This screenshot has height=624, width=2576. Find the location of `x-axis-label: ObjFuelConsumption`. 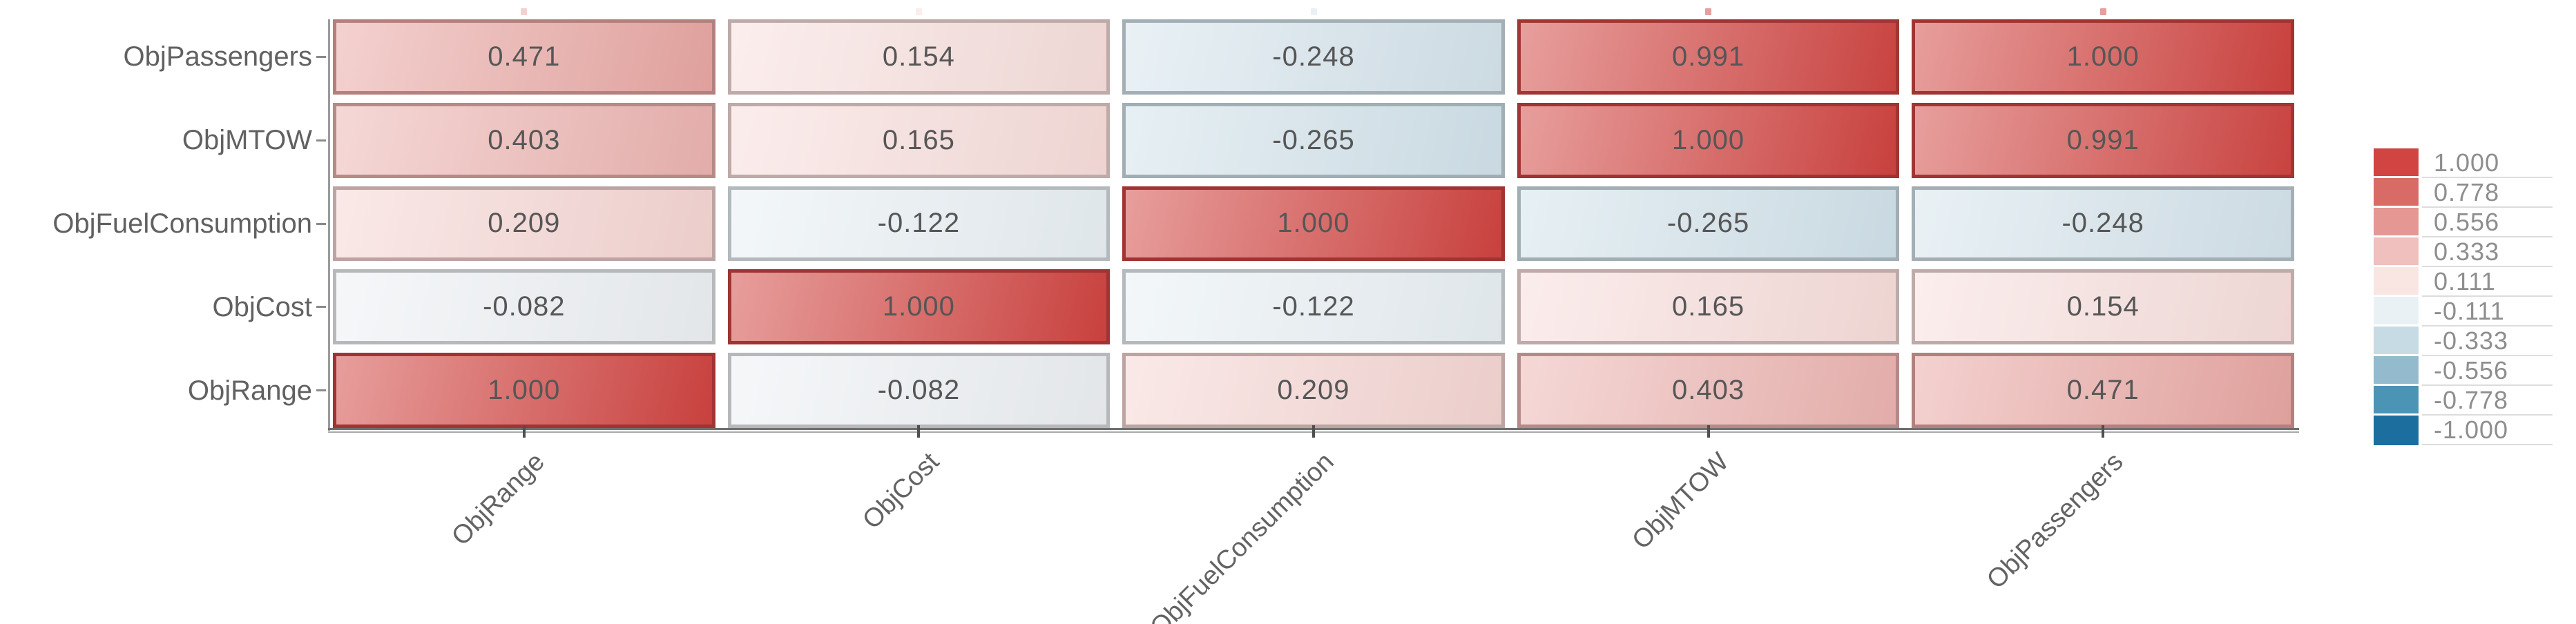

x-axis-label: ObjFuelConsumption is located at coordinates (1242, 535).